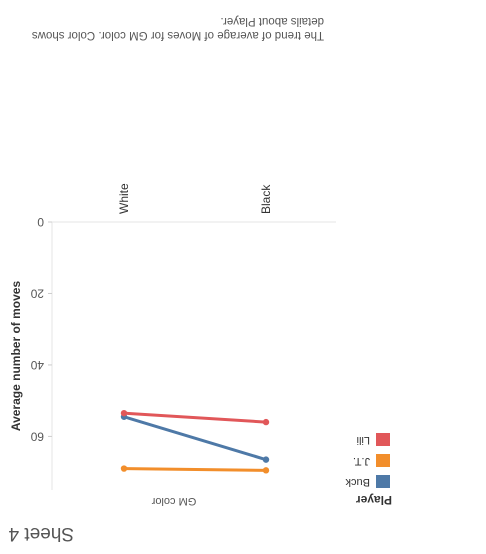  I want to click on legend-label: J.T., so click(361, 461).